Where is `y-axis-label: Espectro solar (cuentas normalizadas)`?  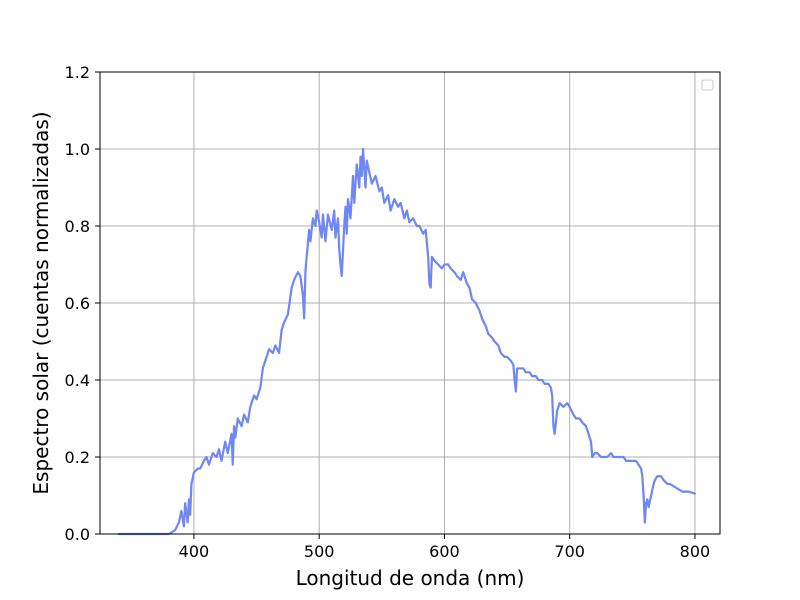 y-axis-label: Espectro solar (cuentas normalizadas) is located at coordinates (41, 302).